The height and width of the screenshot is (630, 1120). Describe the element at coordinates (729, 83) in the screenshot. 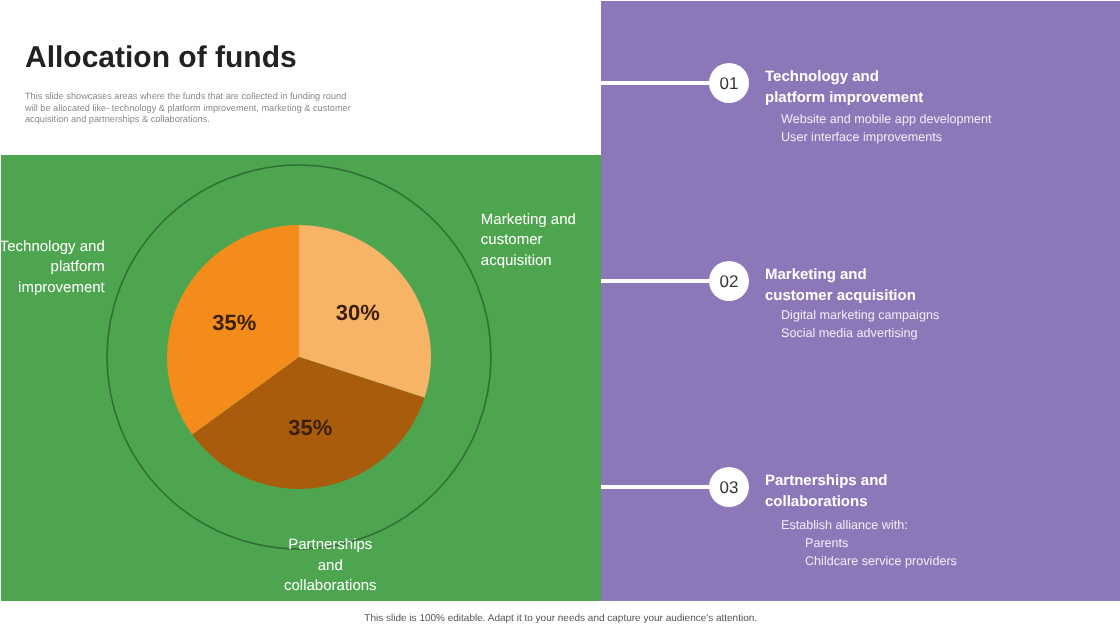

I see `text: 01` at that location.